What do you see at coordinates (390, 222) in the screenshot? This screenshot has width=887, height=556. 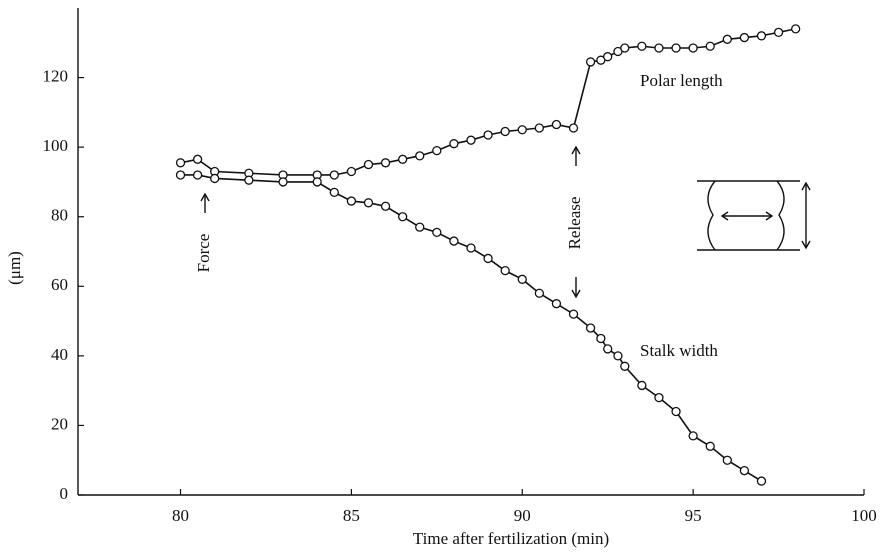 I see `annotation-arrows` at bounding box center [390, 222].